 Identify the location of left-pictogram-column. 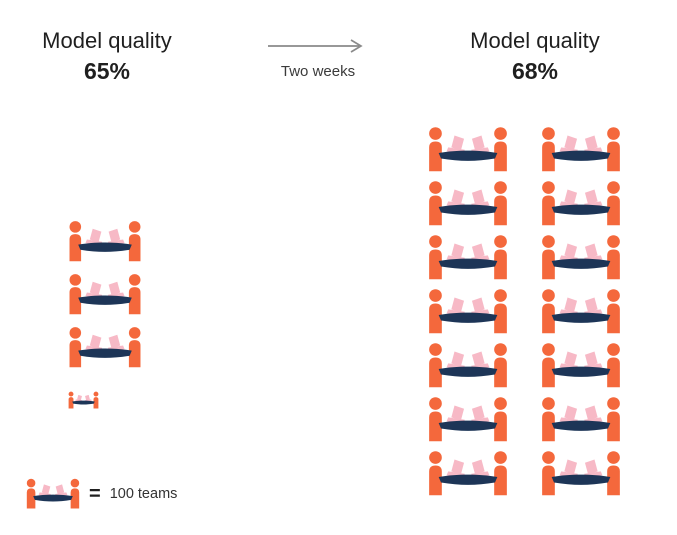
(105, 320).